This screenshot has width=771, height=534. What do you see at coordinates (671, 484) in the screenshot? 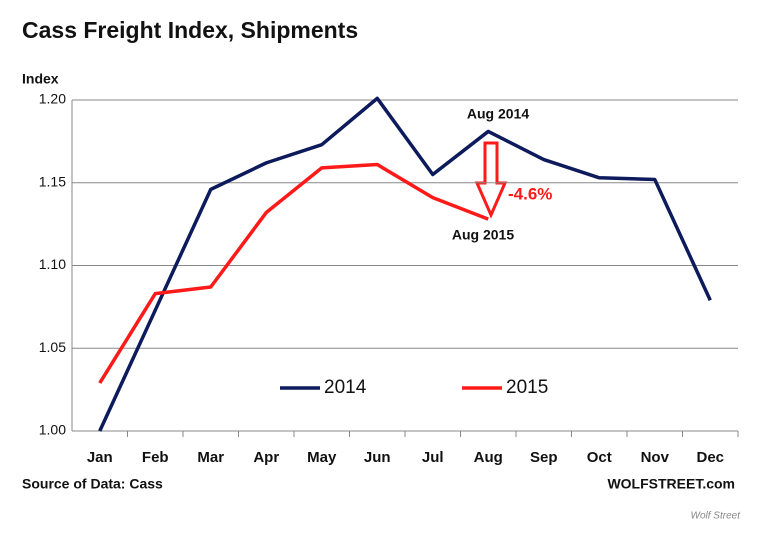
I see `credit: WOLFSTREET.com` at bounding box center [671, 484].